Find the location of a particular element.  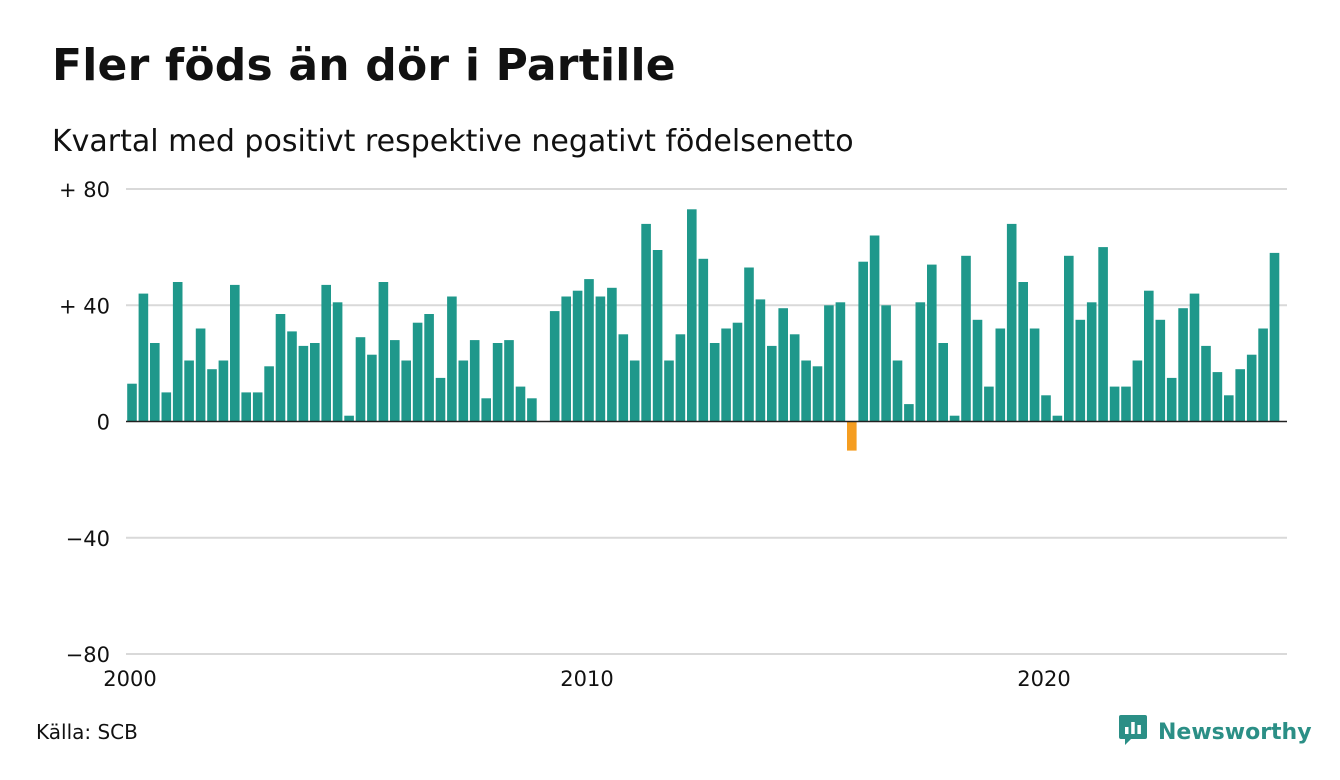

x-axis-ticks: 2000 2010 2020 is located at coordinates (586, 679).